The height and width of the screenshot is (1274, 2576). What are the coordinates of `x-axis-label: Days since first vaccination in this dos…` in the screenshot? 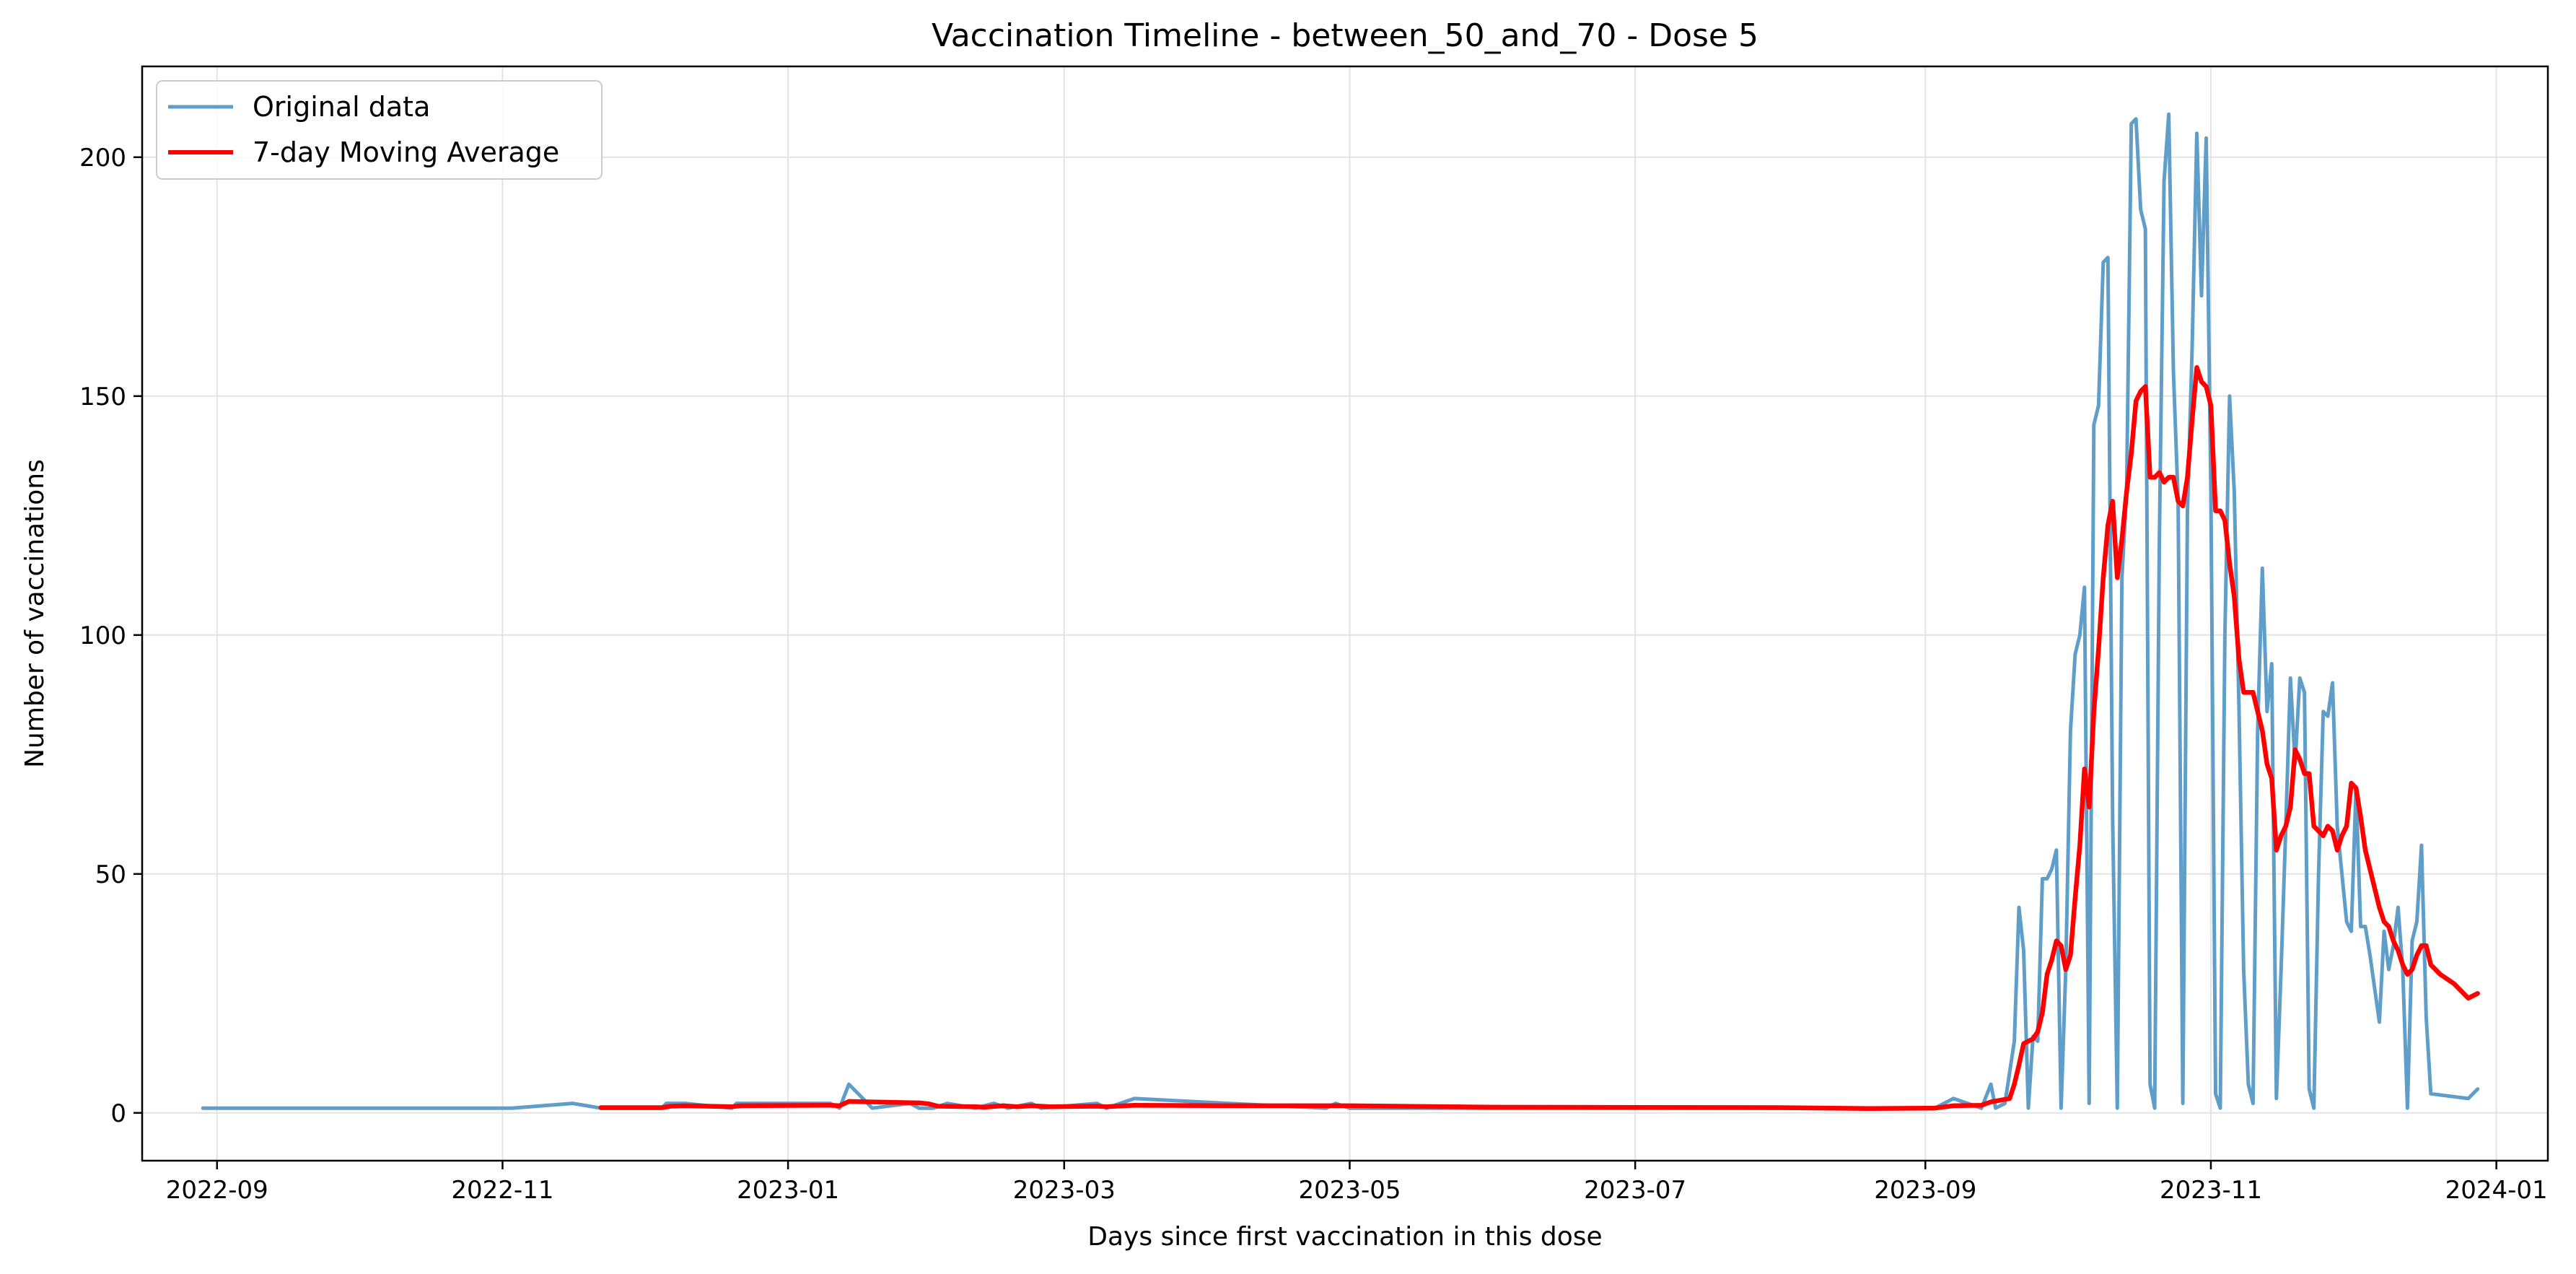 It's located at (1344, 1237).